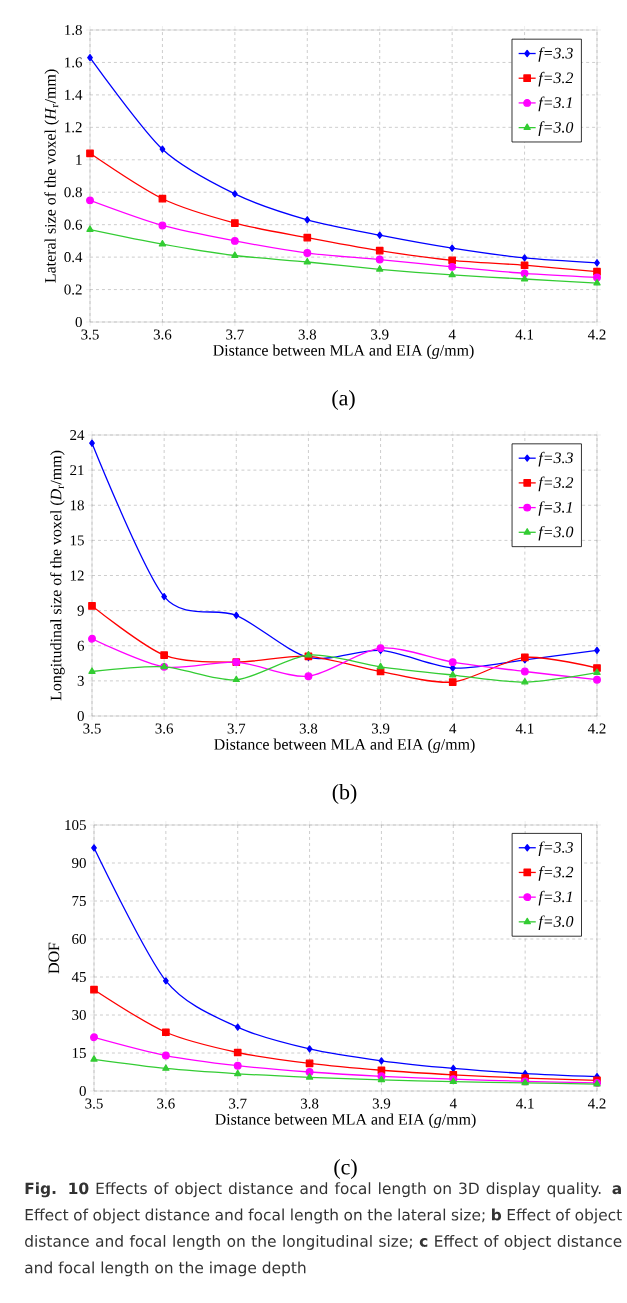  Describe the element at coordinates (77, 505) in the screenshot. I see `y-tick-label: 18` at that location.